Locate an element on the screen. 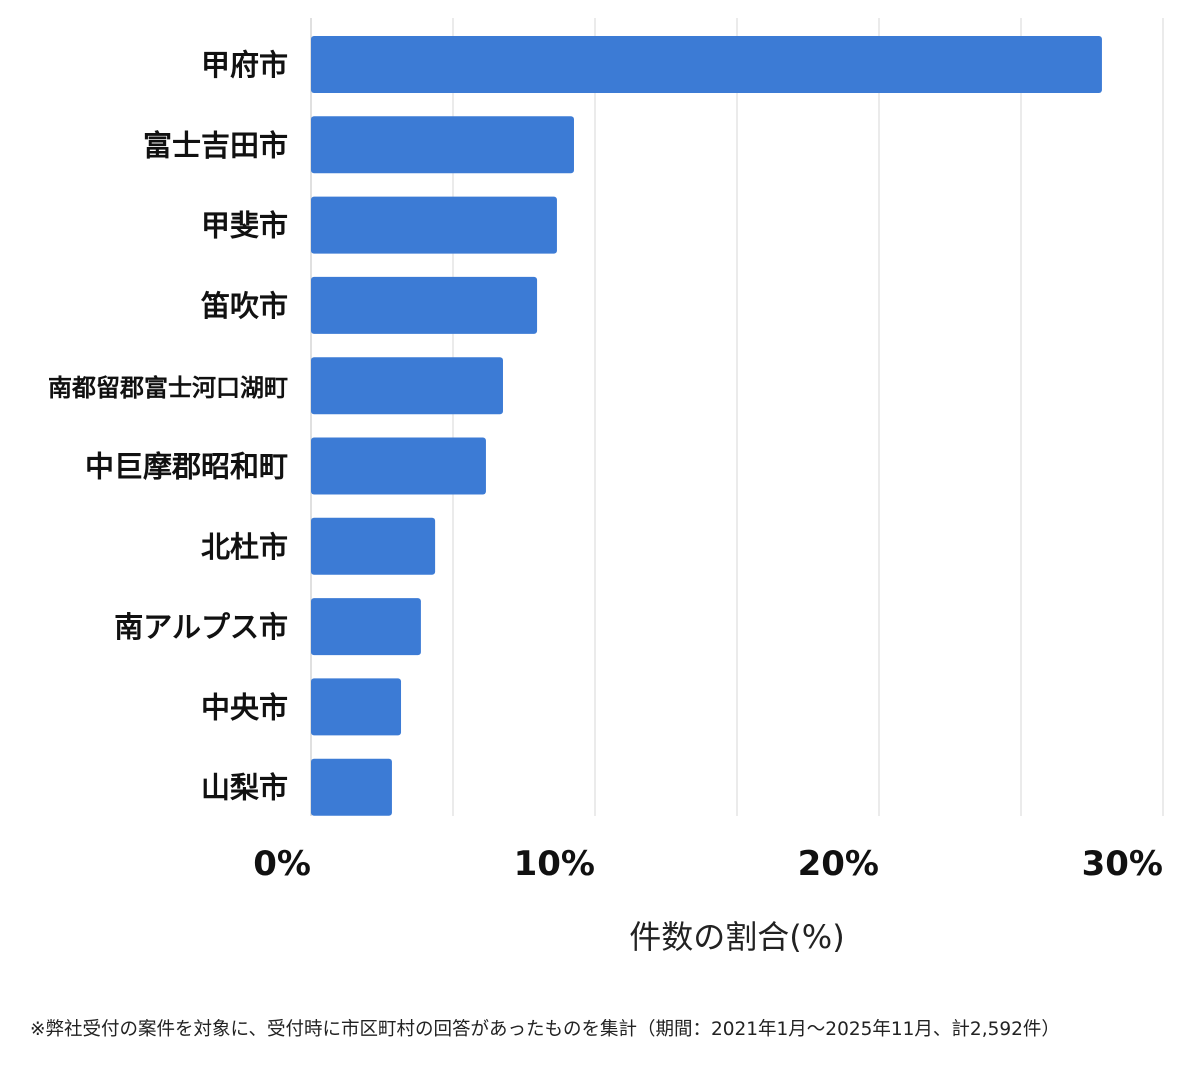 This screenshot has width=1200, height=1069. x-tick-label: 0% is located at coordinates (282, 864).